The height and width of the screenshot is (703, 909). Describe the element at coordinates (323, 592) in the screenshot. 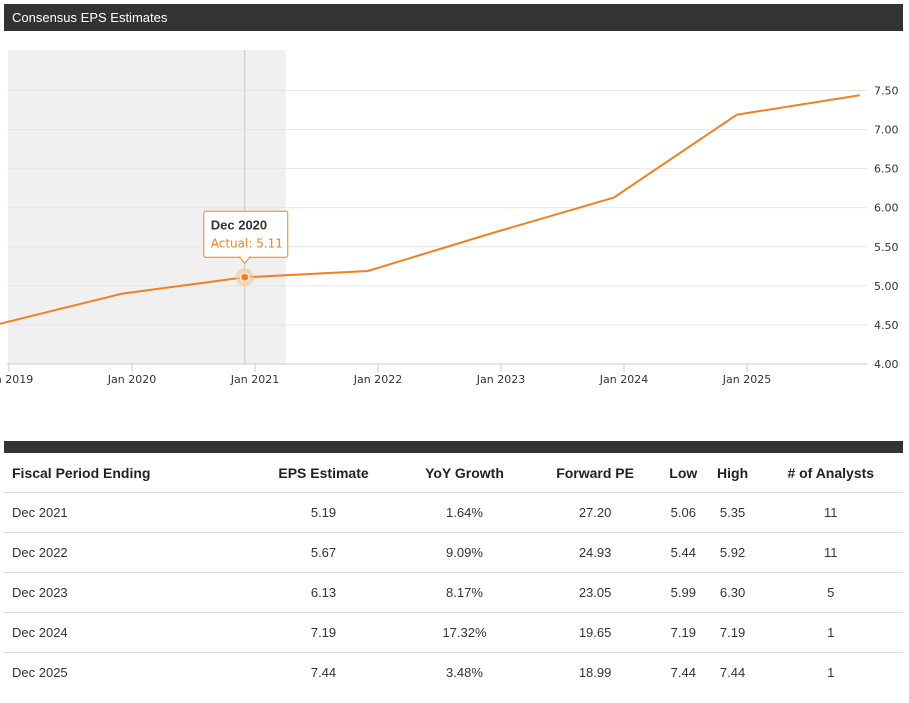

I see `table-cell: 6.13` at that location.